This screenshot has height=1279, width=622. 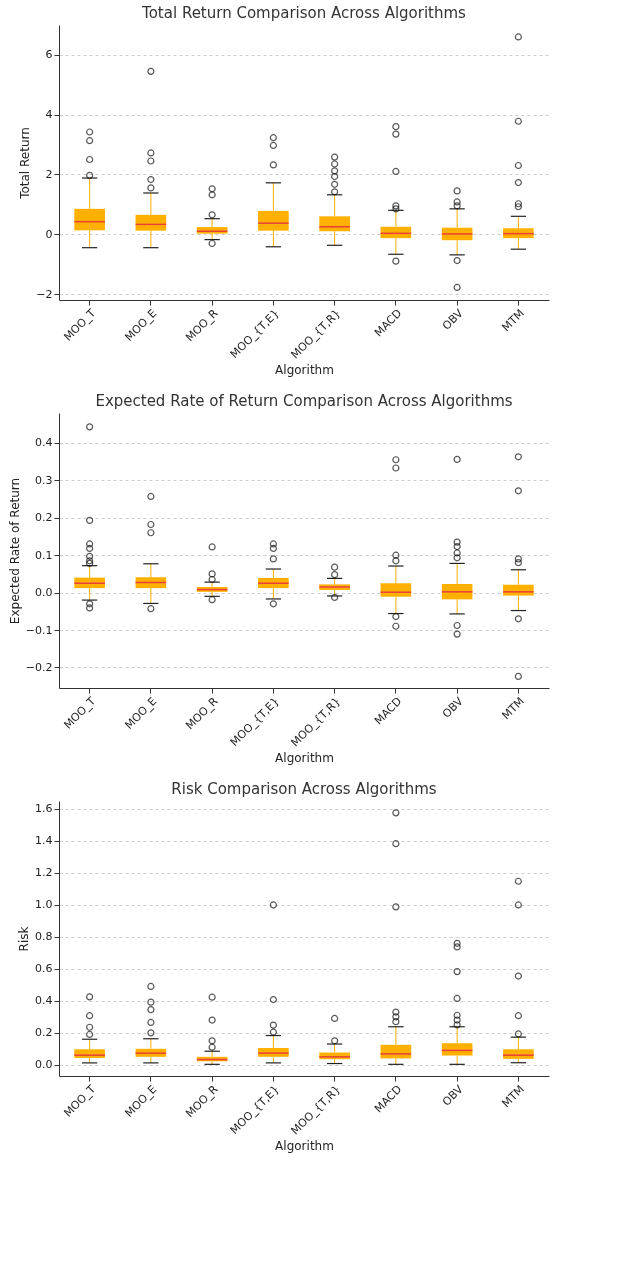 I want to click on y-tick-label: 1.6, so click(x=44, y=809).